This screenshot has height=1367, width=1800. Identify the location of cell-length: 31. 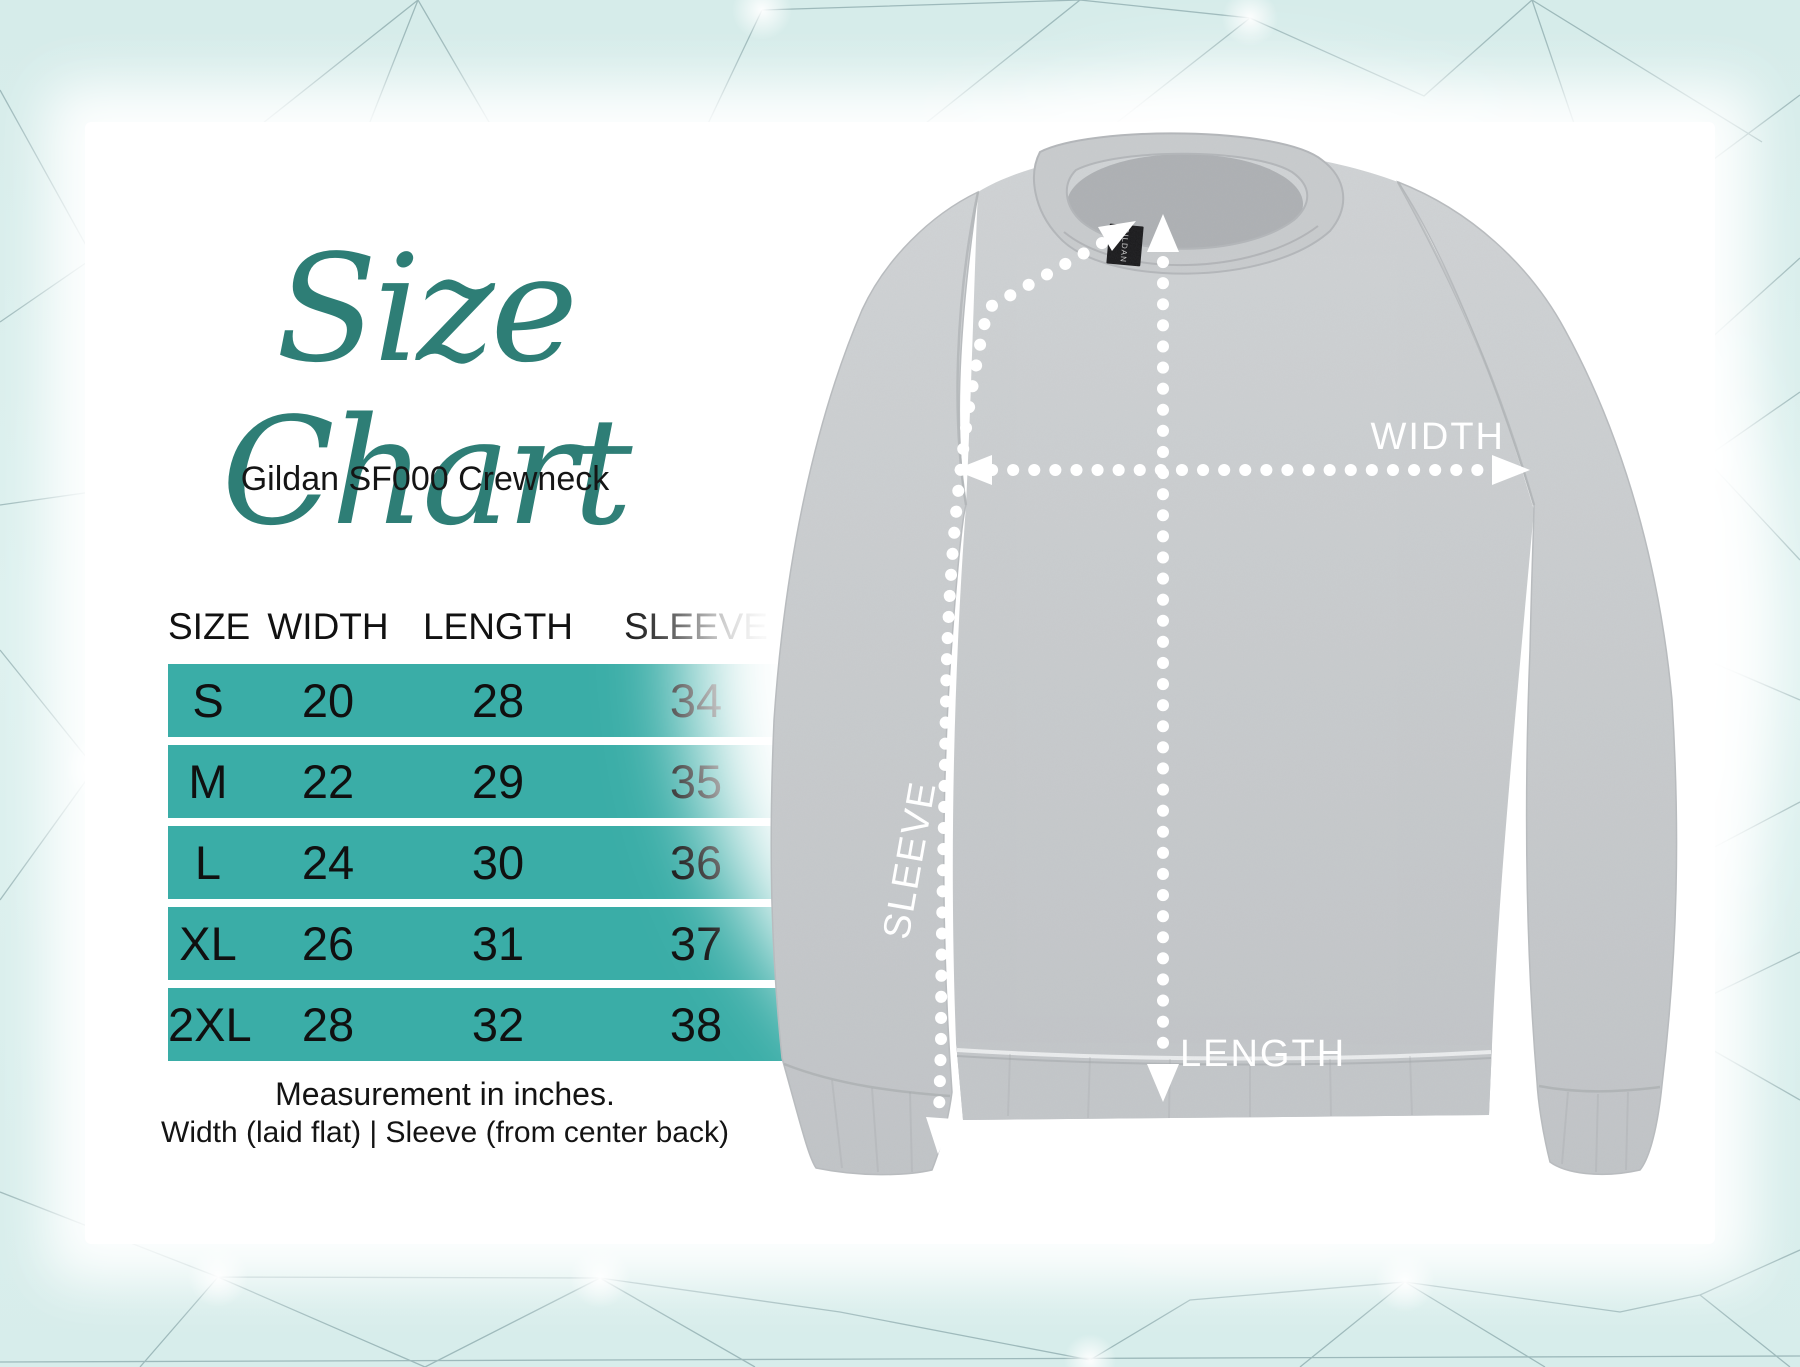
(498, 943).